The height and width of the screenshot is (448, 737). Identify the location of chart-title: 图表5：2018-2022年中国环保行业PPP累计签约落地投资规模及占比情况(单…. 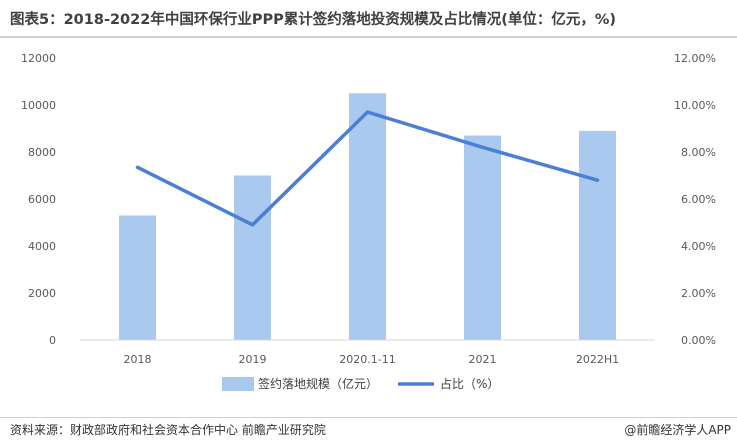
(313, 20).